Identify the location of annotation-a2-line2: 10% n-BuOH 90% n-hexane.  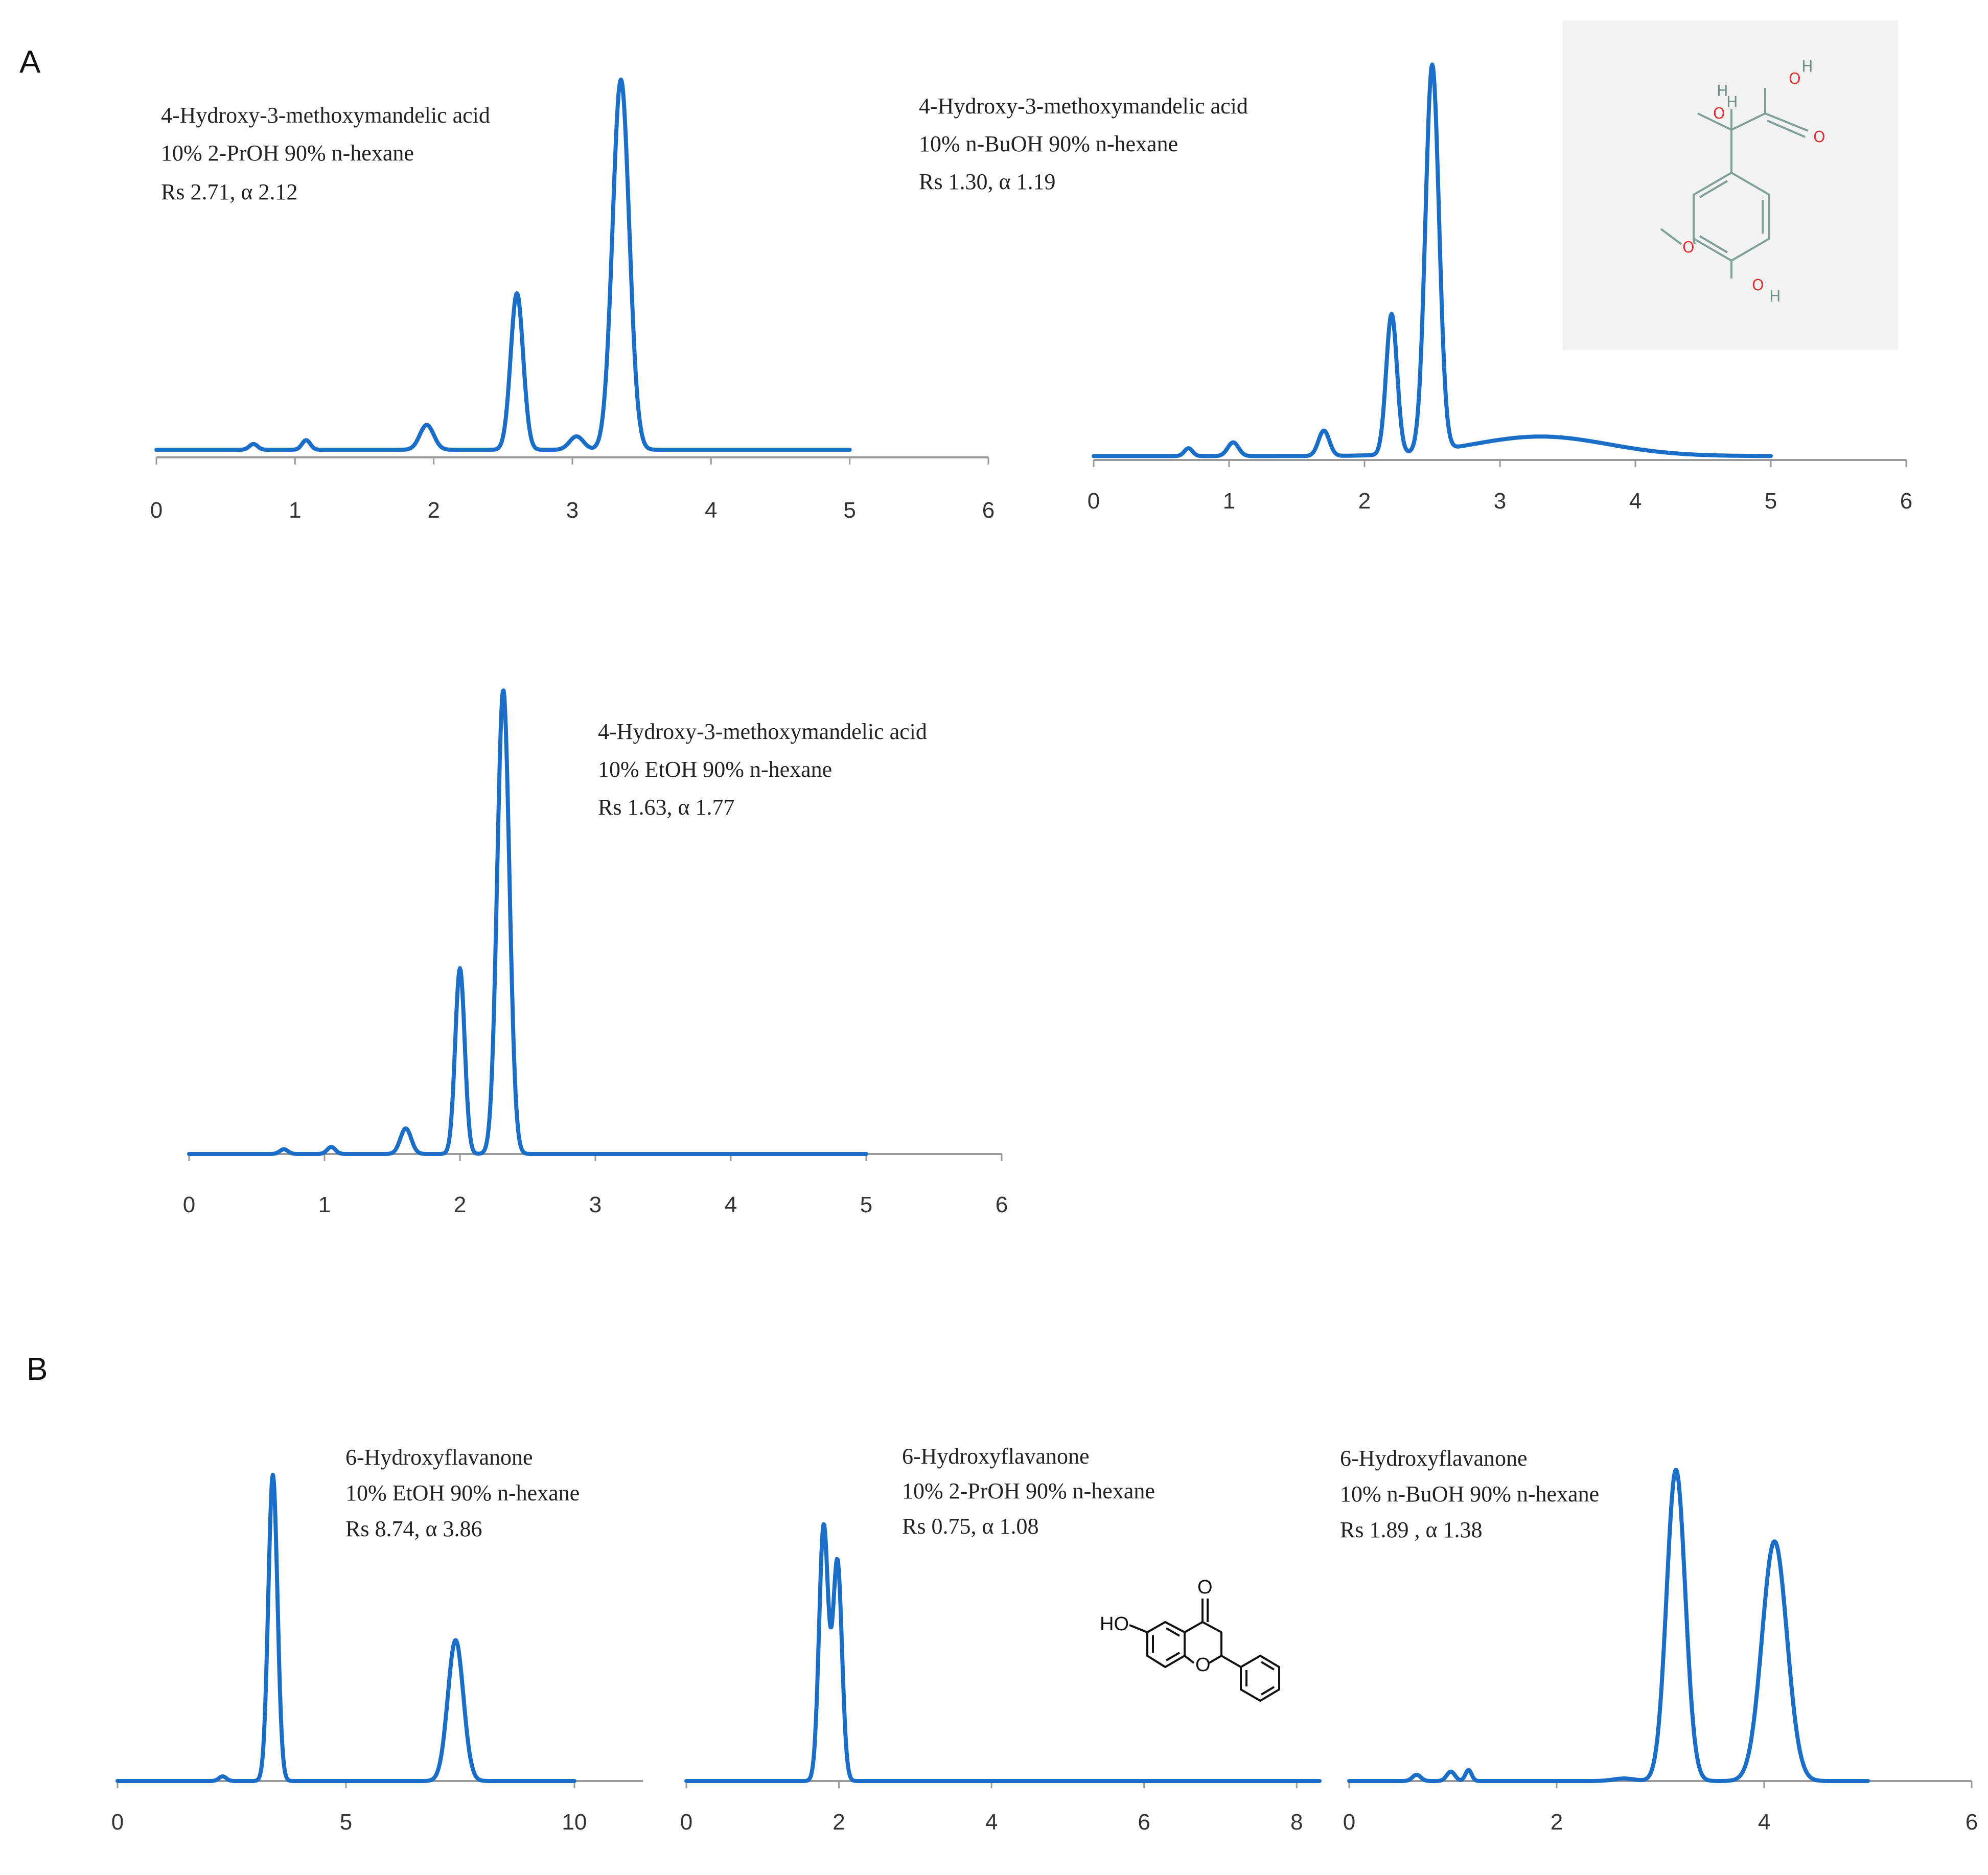
(1049, 144).